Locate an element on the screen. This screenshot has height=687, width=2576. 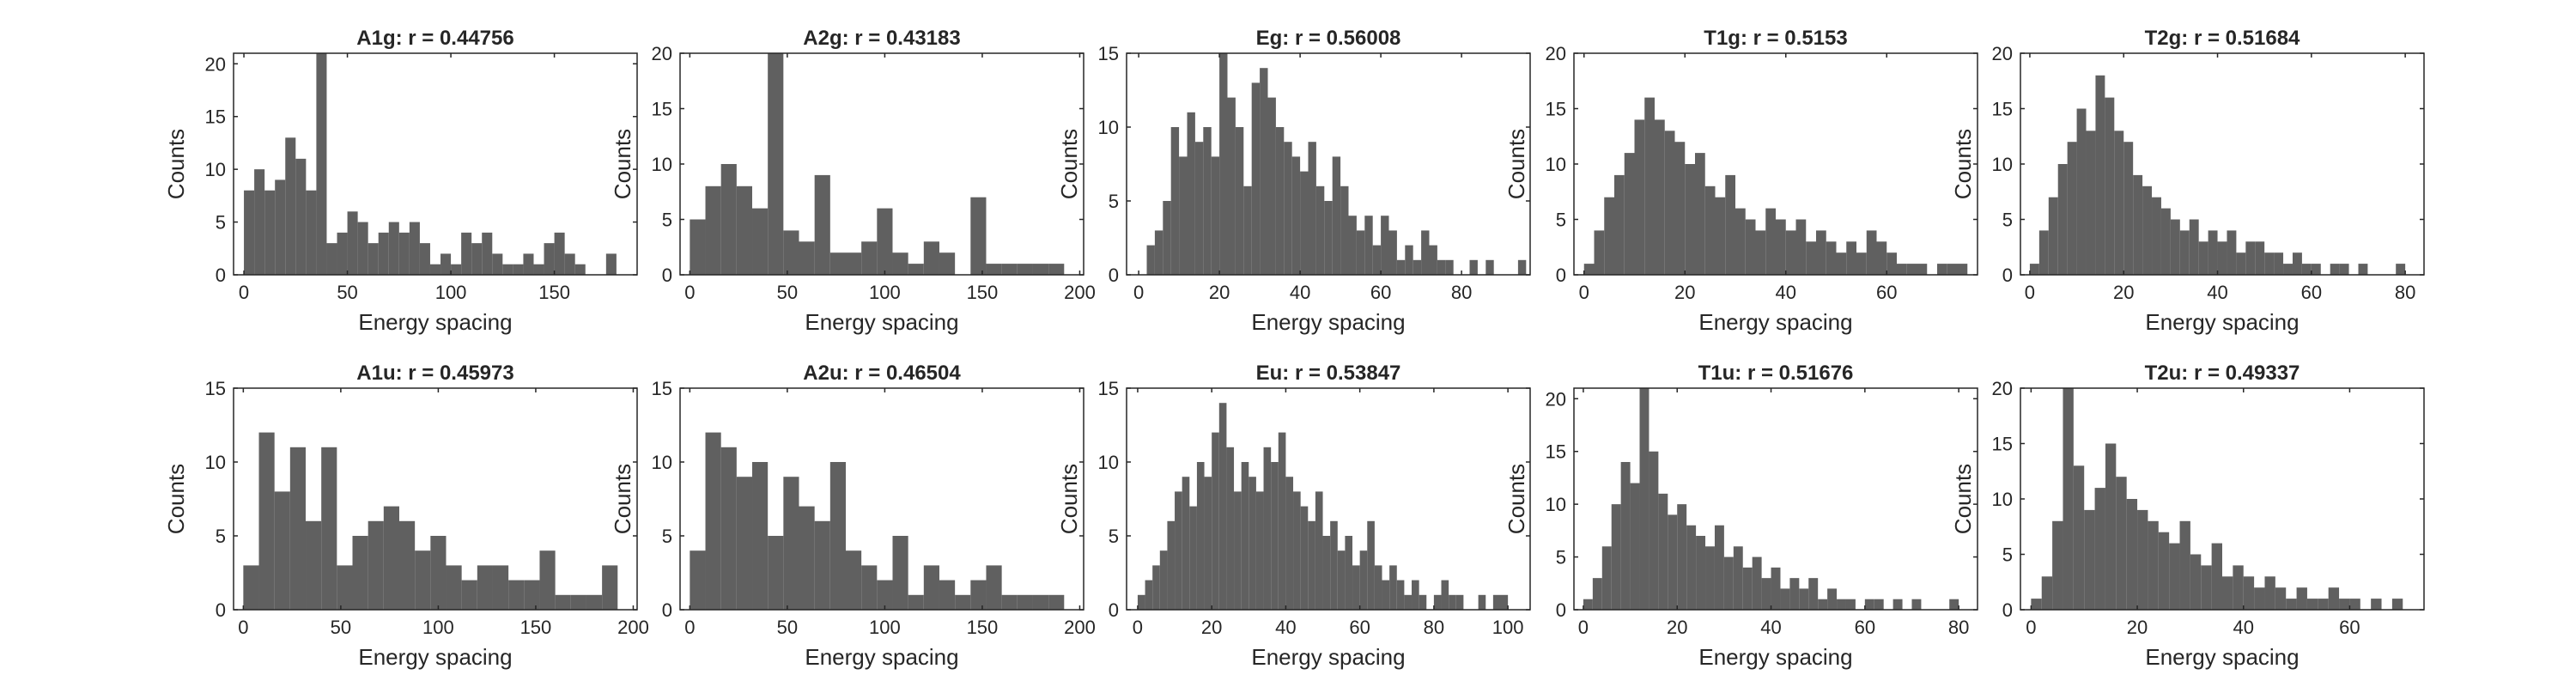
axes-frame is located at coordinates (435, 164).